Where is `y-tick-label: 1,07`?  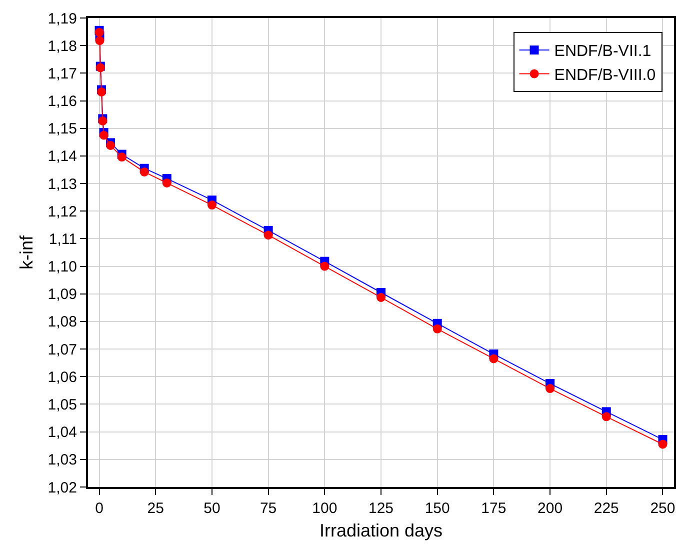 y-tick-label: 1,07 is located at coordinates (62, 349).